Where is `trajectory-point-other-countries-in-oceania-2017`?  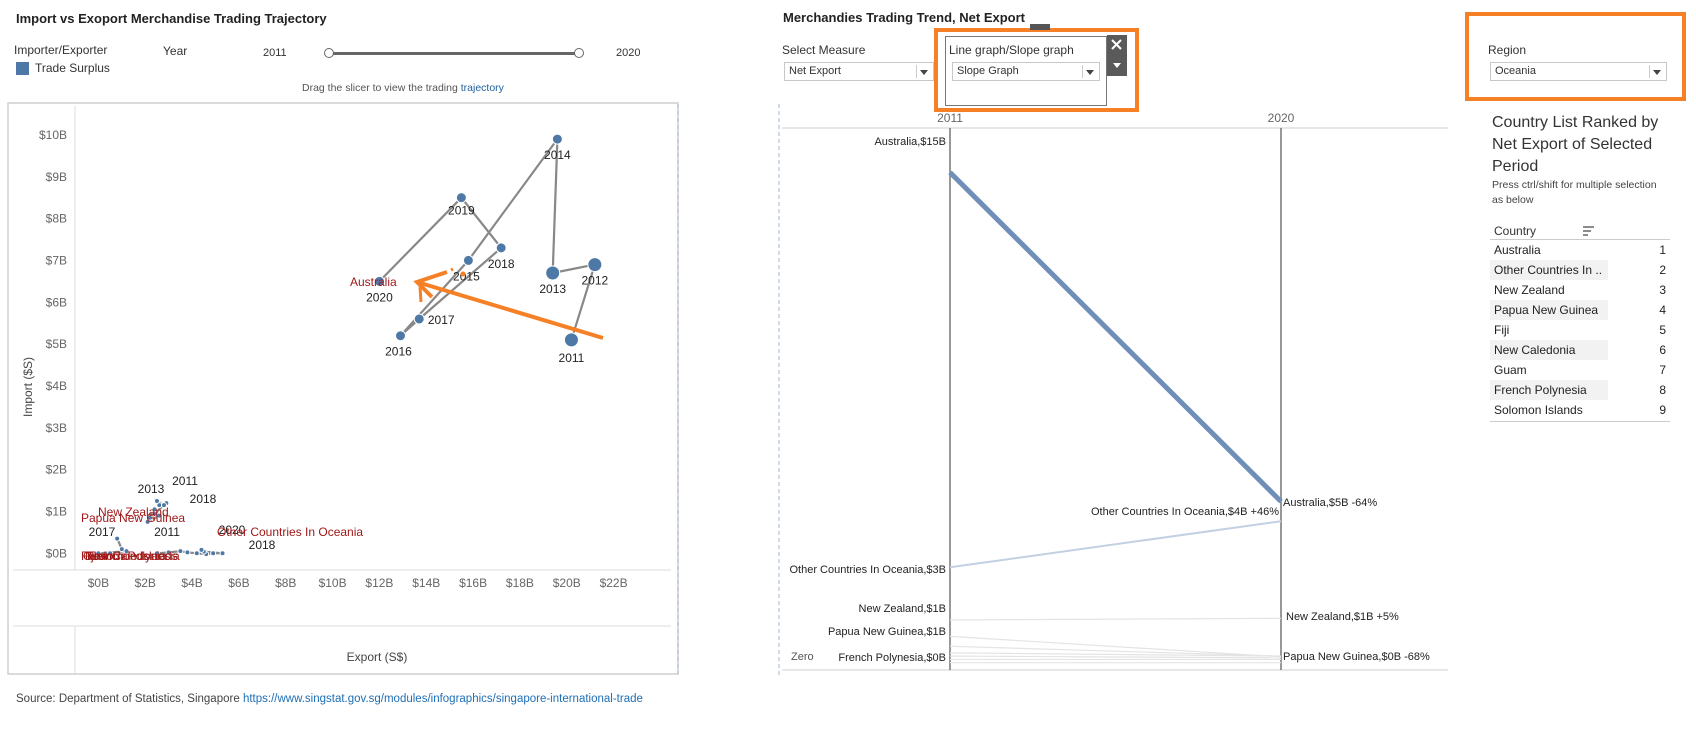
trajectory-point-other-countries-in-oceania-2017 is located at coordinates (213, 553).